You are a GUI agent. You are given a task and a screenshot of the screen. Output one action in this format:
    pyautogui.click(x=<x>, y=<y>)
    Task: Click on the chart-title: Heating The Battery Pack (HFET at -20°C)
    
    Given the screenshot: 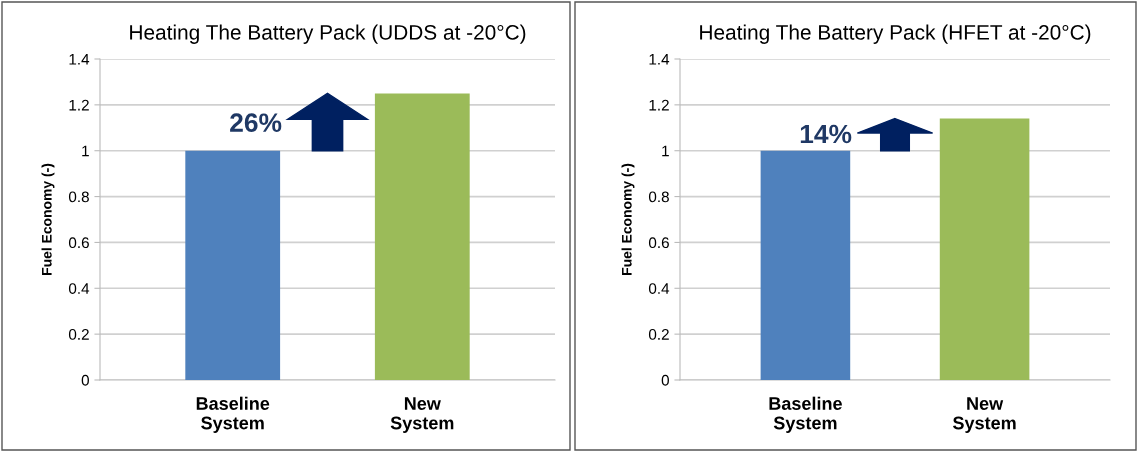 What is the action you would take?
    pyautogui.click(x=895, y=34)
    